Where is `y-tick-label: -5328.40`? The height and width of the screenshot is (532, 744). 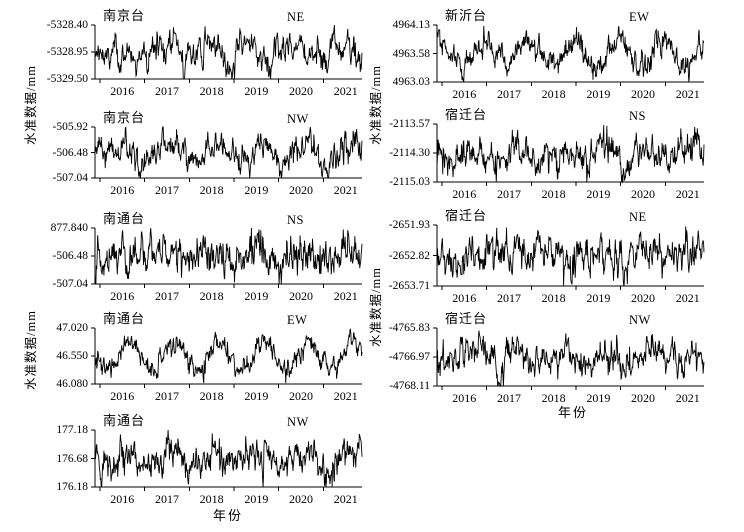
y-tick-label: -5328.40 is located at coordinates (67, 25).